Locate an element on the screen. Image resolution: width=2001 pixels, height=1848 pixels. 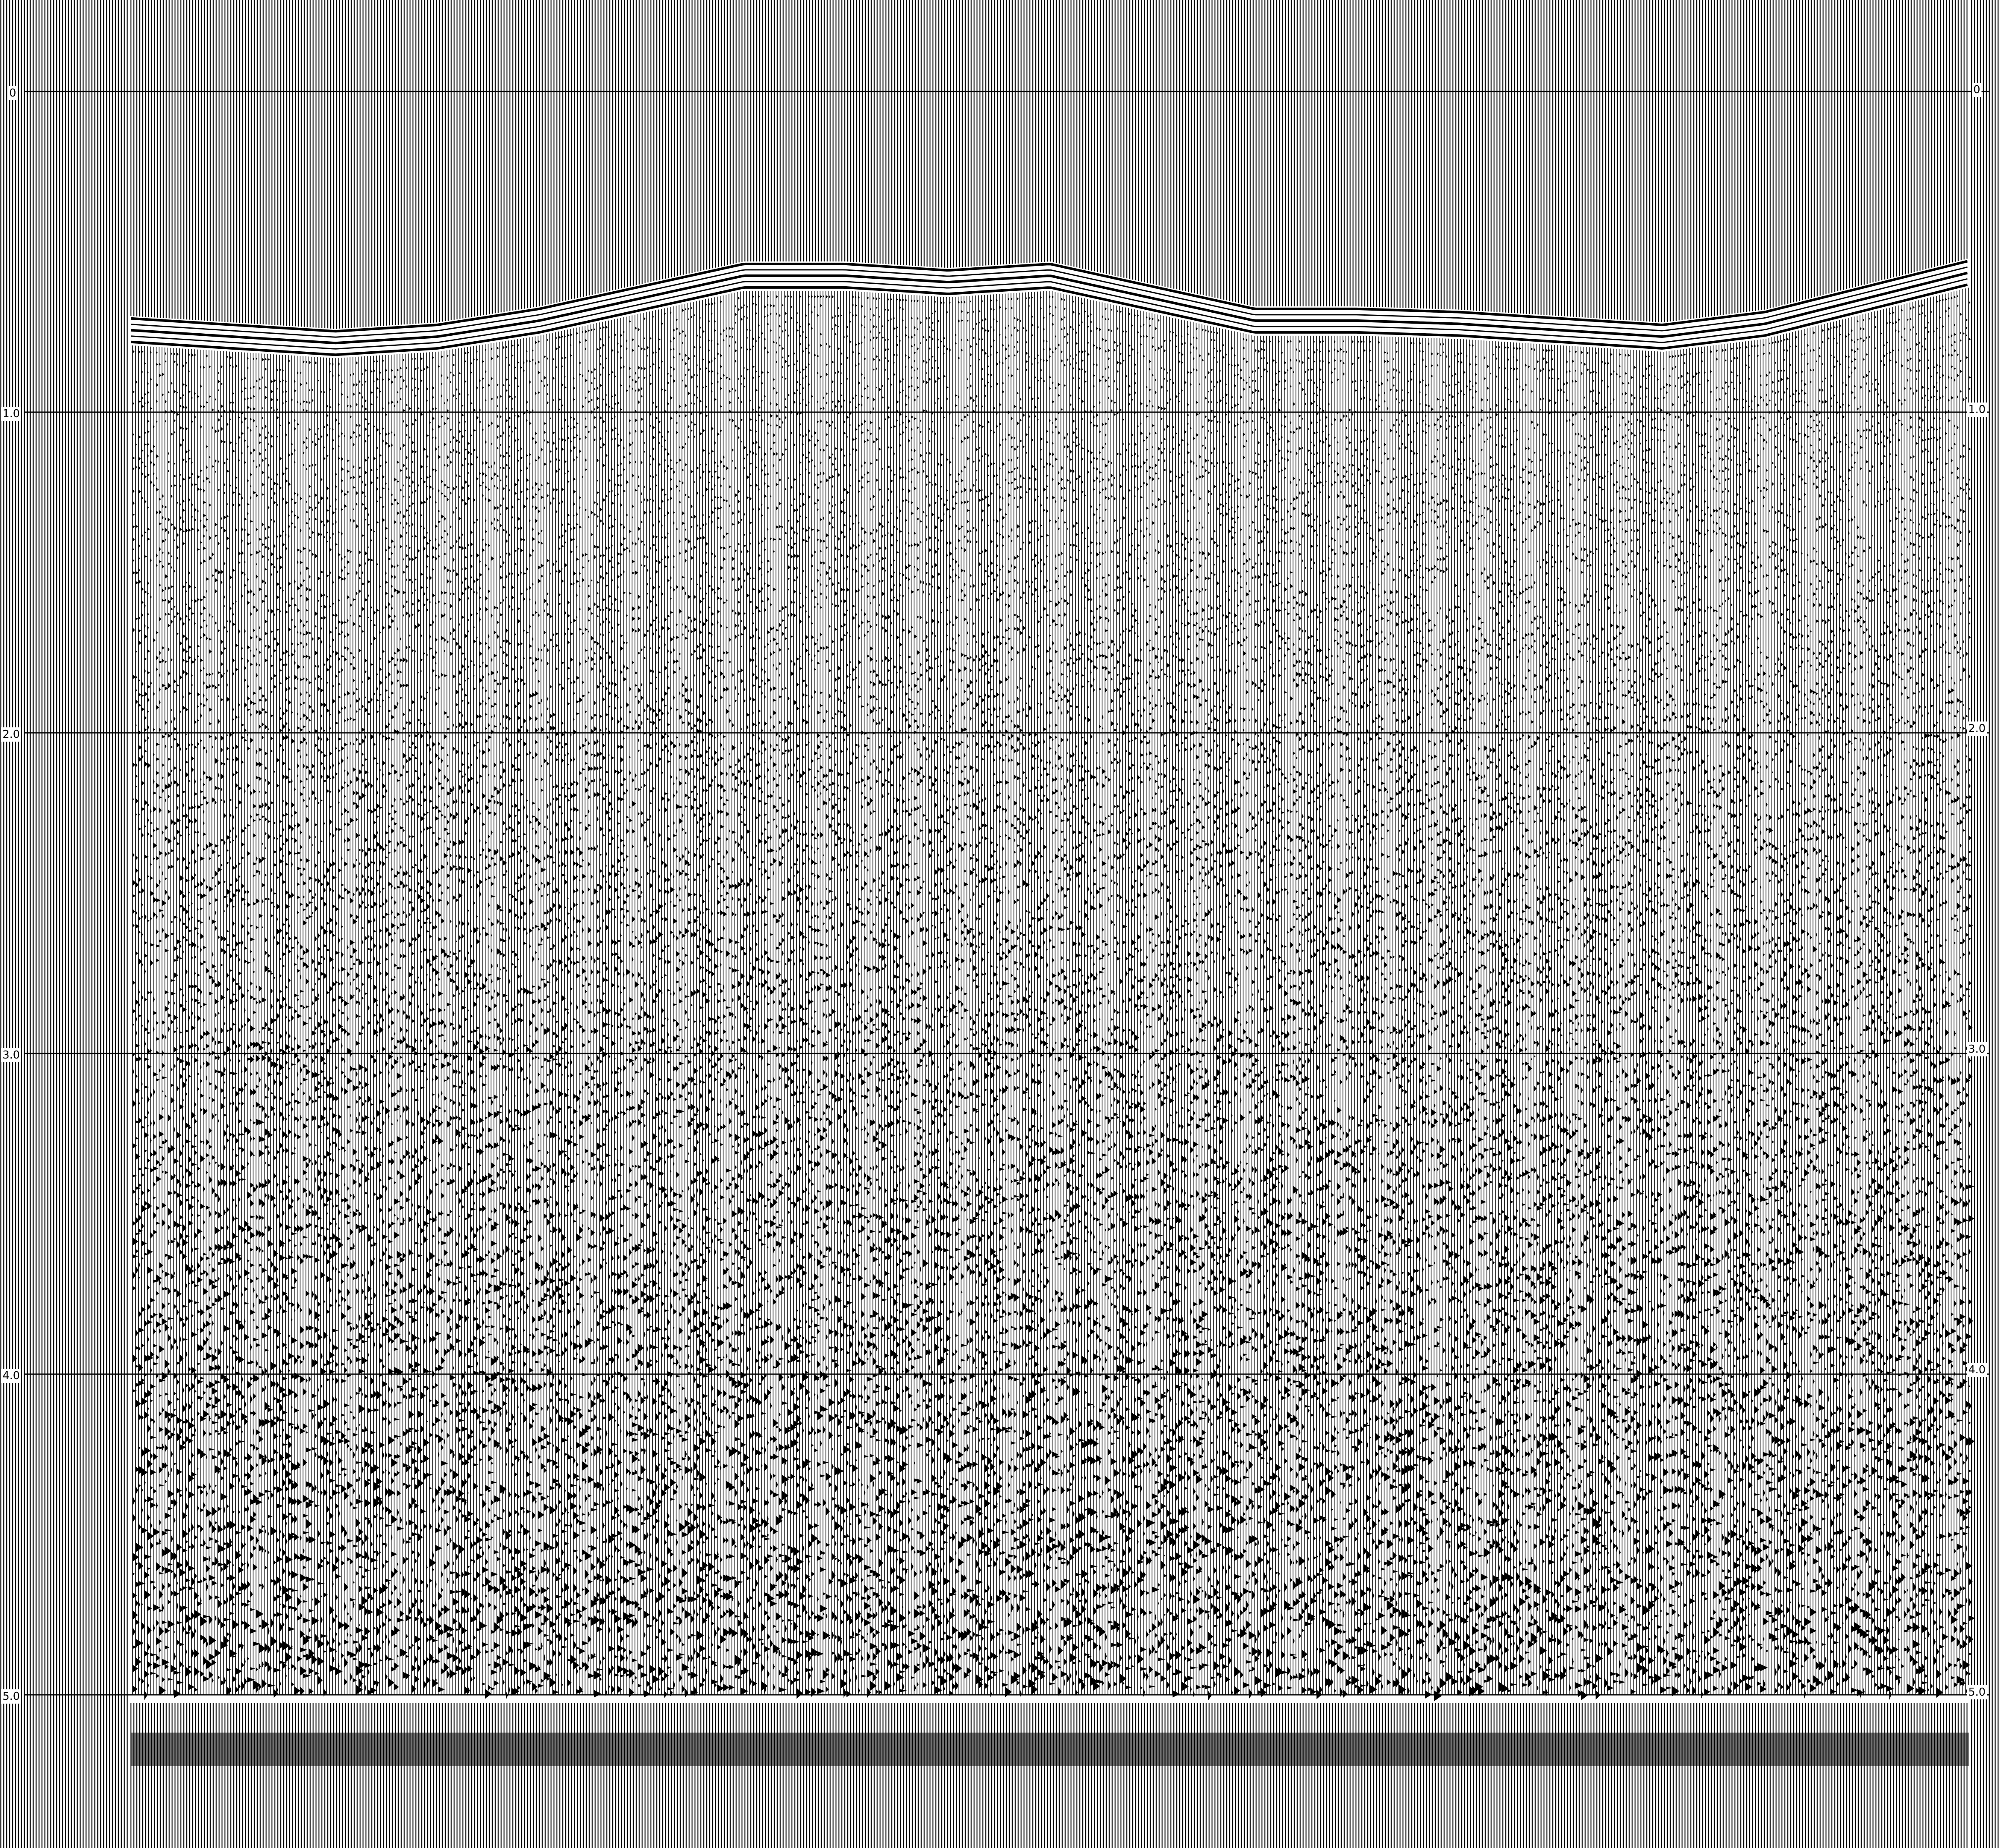
time-label-left: 2.0 is located at coordinates (11, 734).